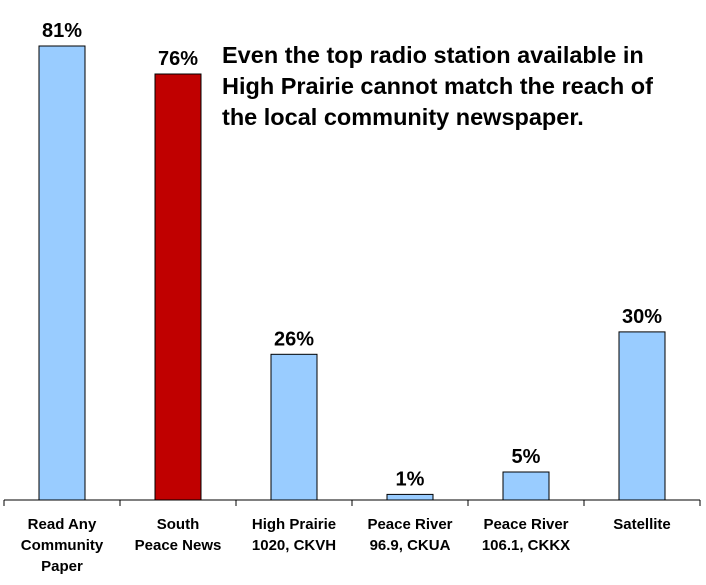 Image resolution: width=706 pixels, height=585 pixels. Describe the element at coordinates (62, 545) in the screenshot. I see `category-label-0-line-1: Community` at that location.